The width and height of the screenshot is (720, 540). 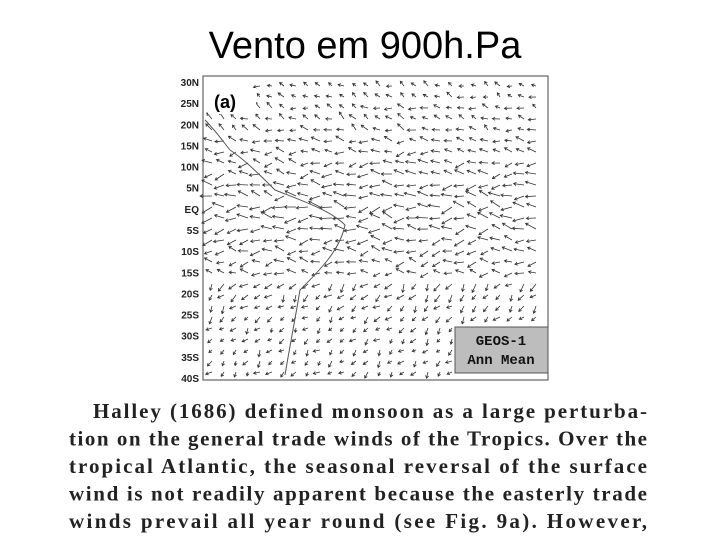 What do you see at coordinates (366, 46) in the screenshot?
I see `slide-title: Vento em 900h.Pa` at bounding box center [366, 46].